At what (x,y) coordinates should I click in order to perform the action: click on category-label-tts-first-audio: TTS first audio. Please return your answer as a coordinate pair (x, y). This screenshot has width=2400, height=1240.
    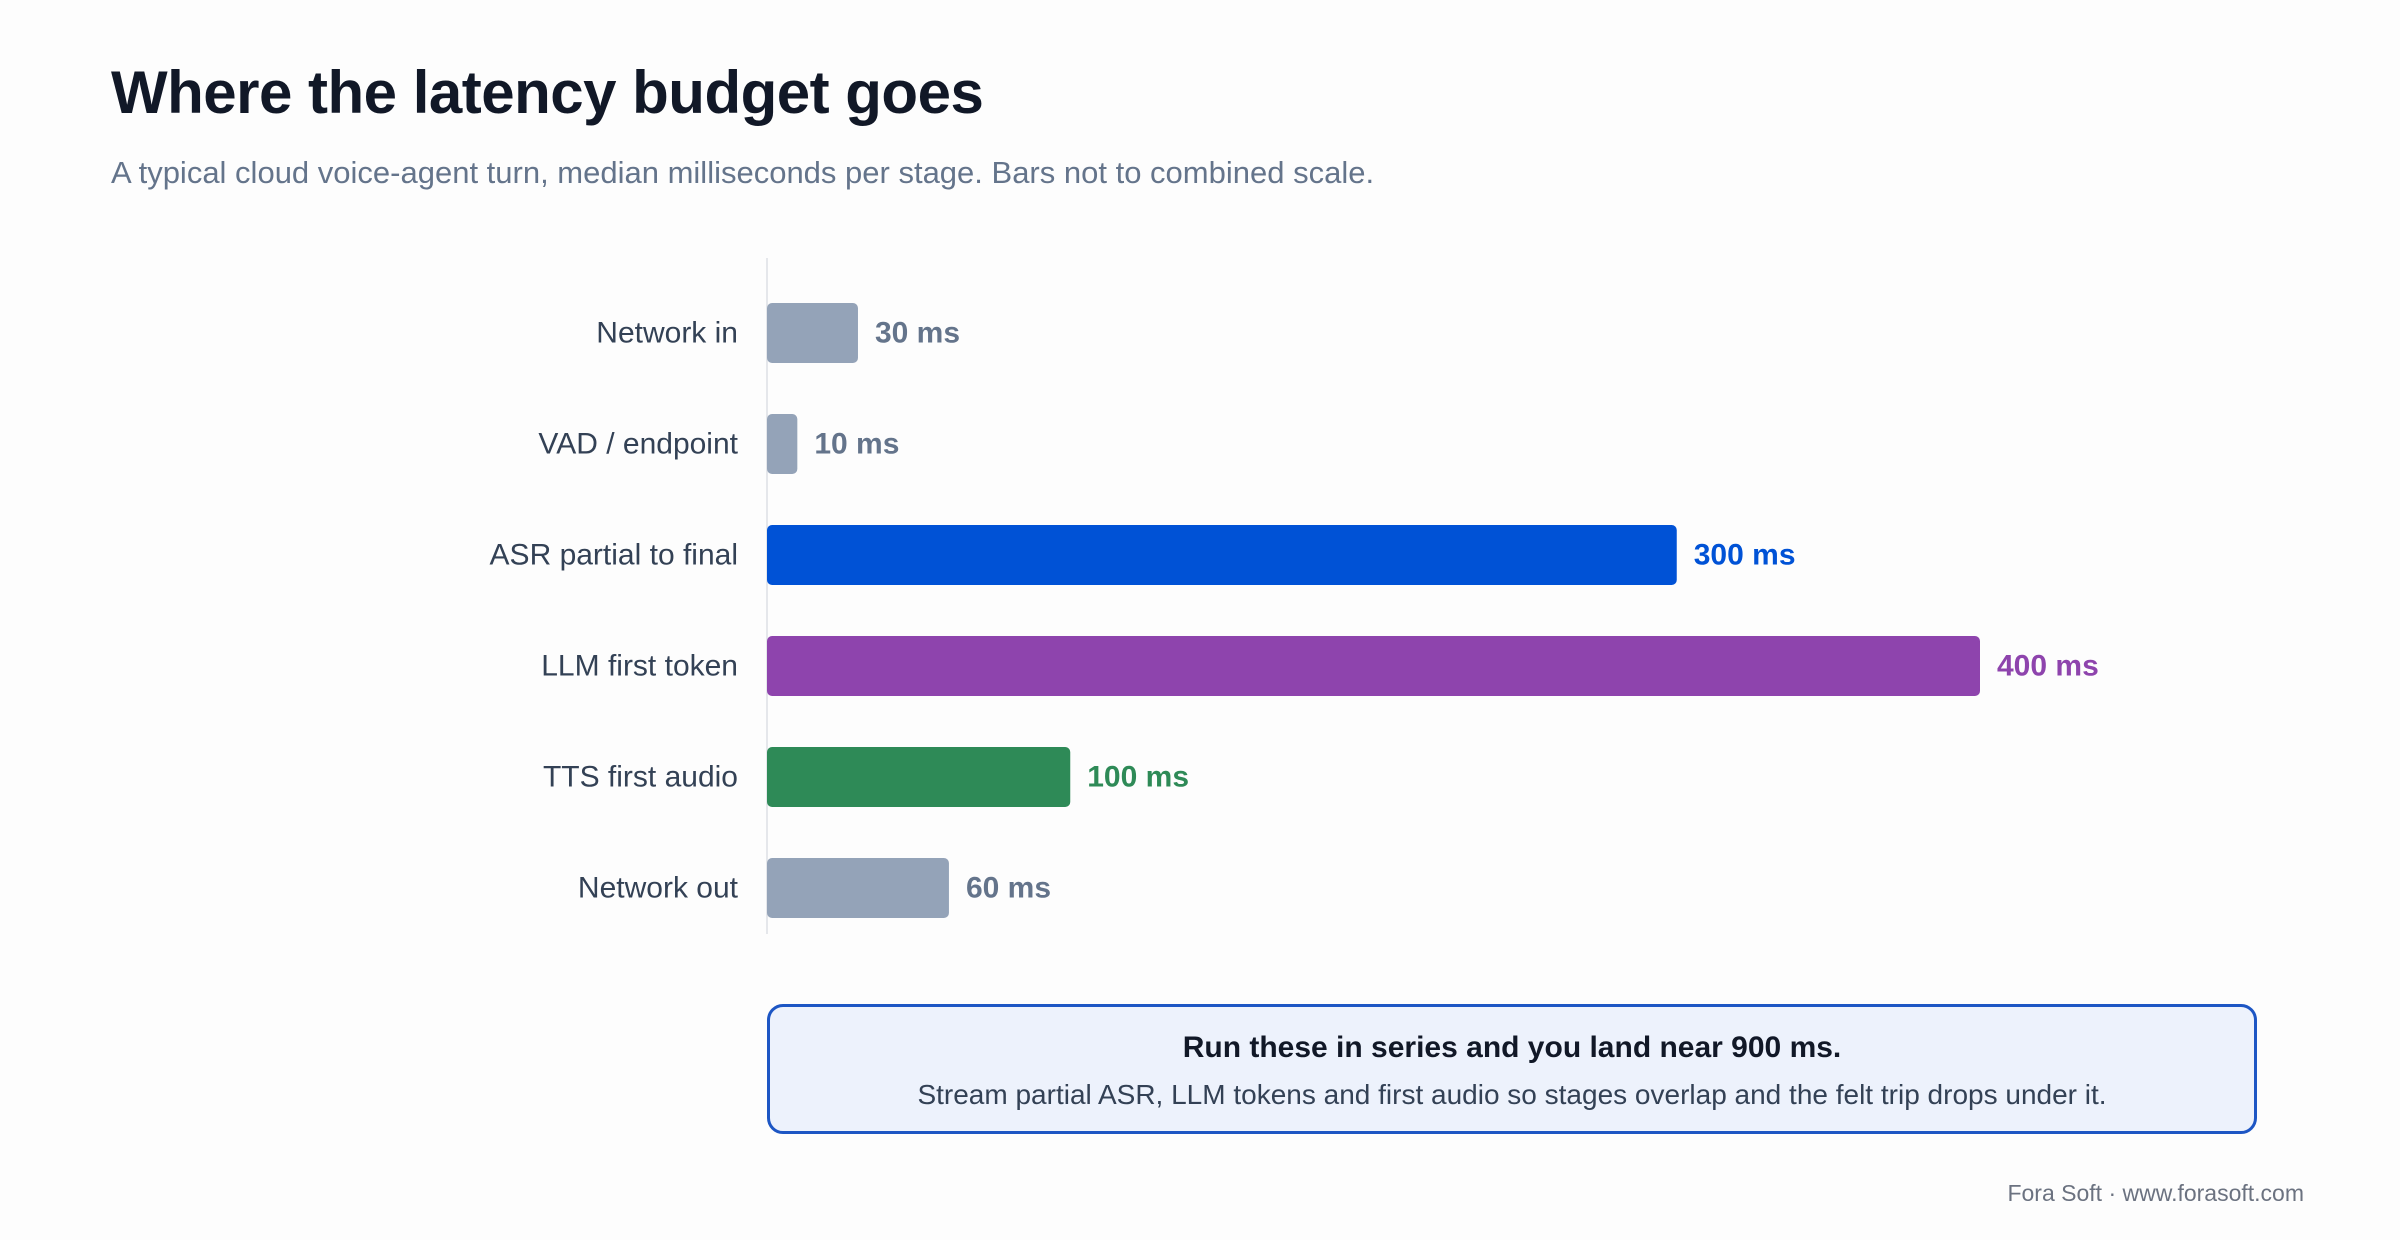
    Looking at the image, I should click on (640, 777).